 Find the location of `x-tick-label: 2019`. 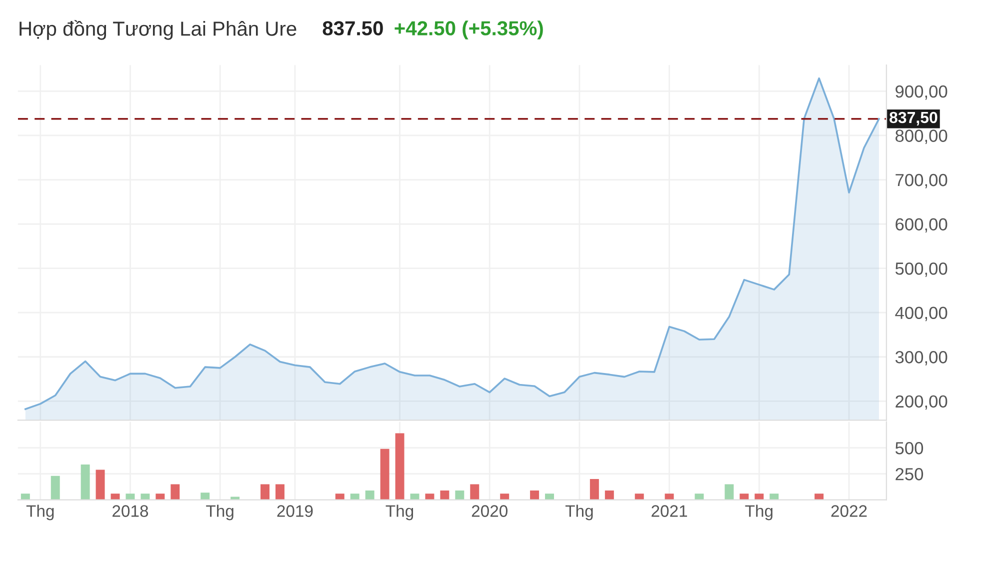

x-tick-label: 2019 is located at coordinates (295, 511).